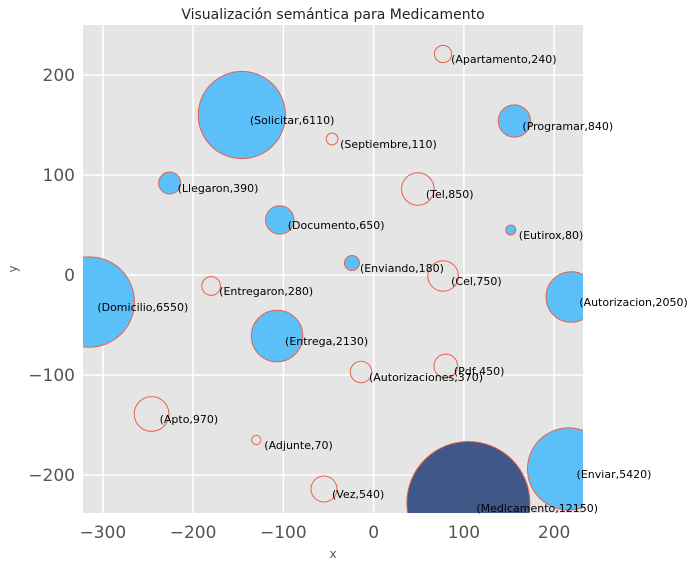  Describe the element at coordinates (170, 183) in the screenshot. I see `bubble-llegaron` at that location.